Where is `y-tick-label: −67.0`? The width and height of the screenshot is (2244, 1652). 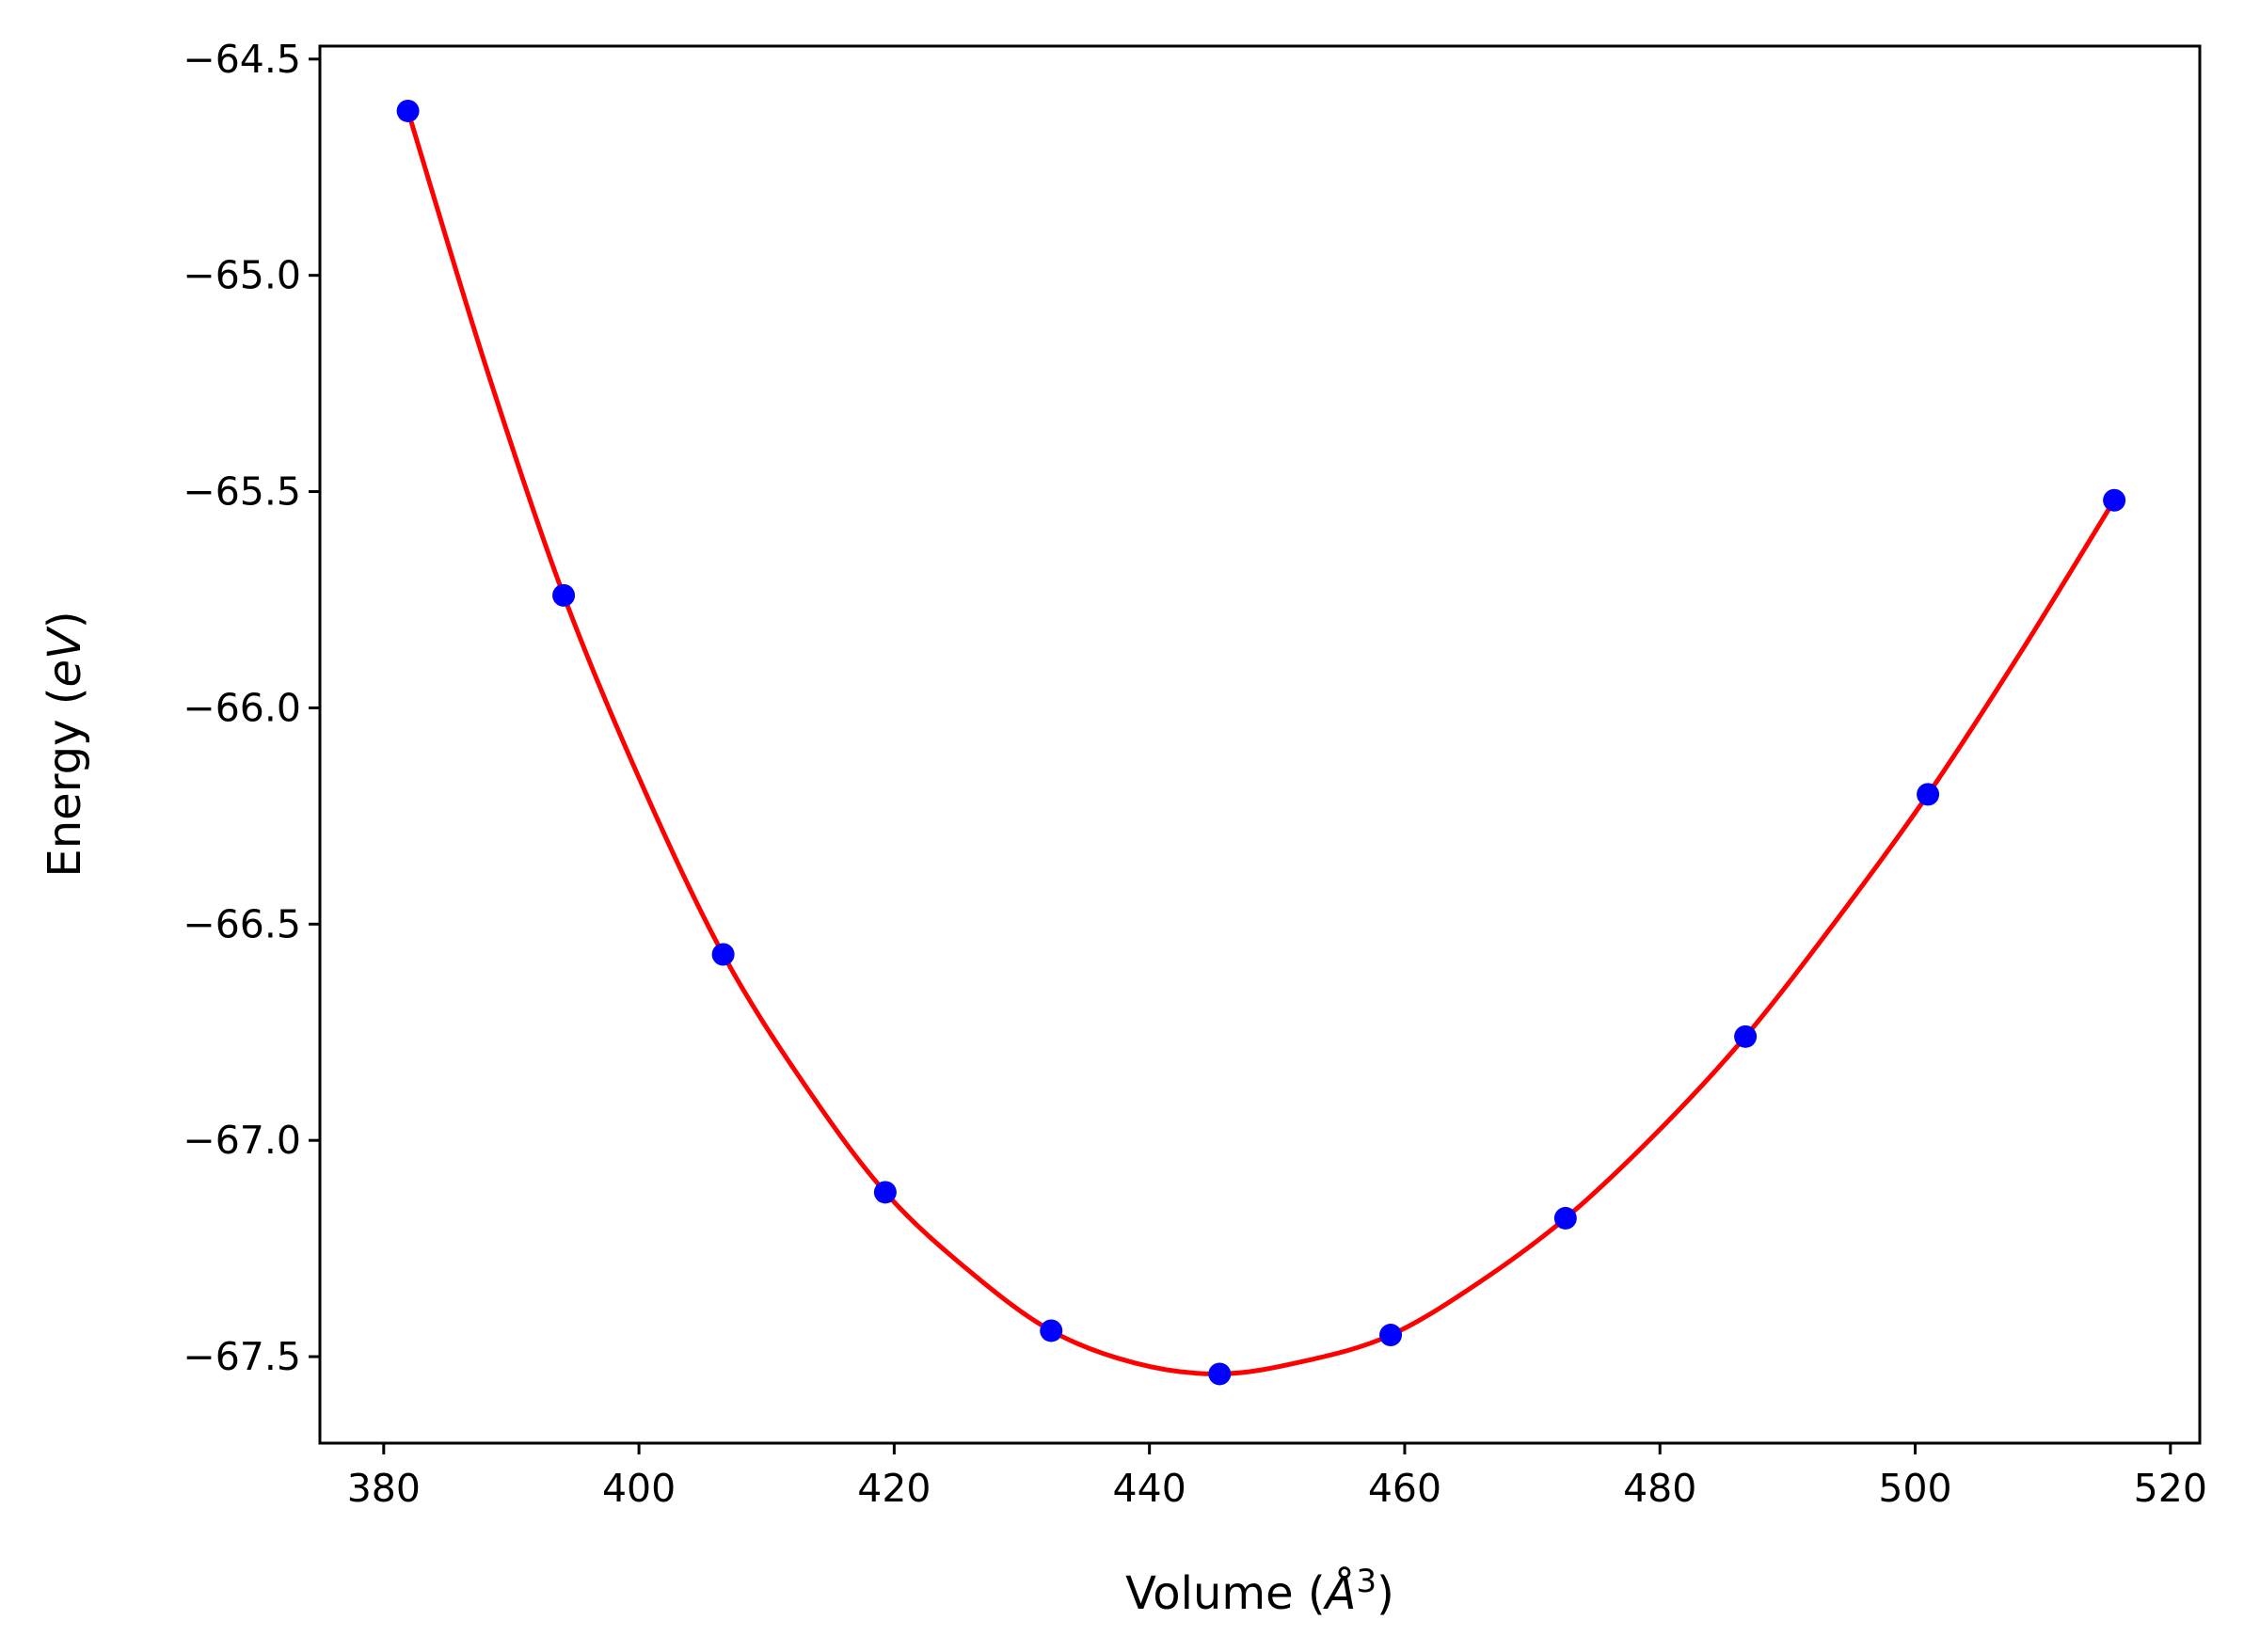
y-tick-label: −67.0 is located at coordinates (242, 1140).